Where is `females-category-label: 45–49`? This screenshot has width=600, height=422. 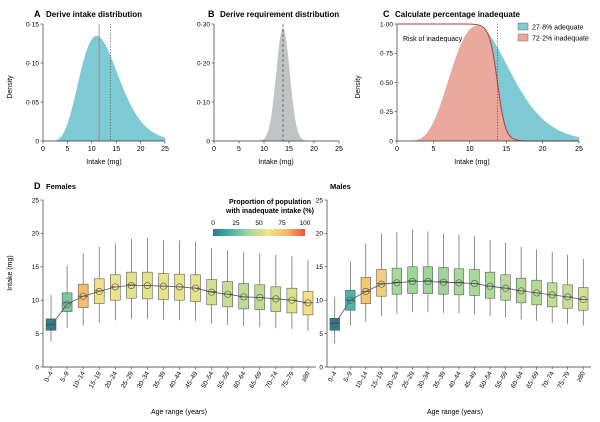
females-category-label: 45–49 is located at coordinates (191, 379).